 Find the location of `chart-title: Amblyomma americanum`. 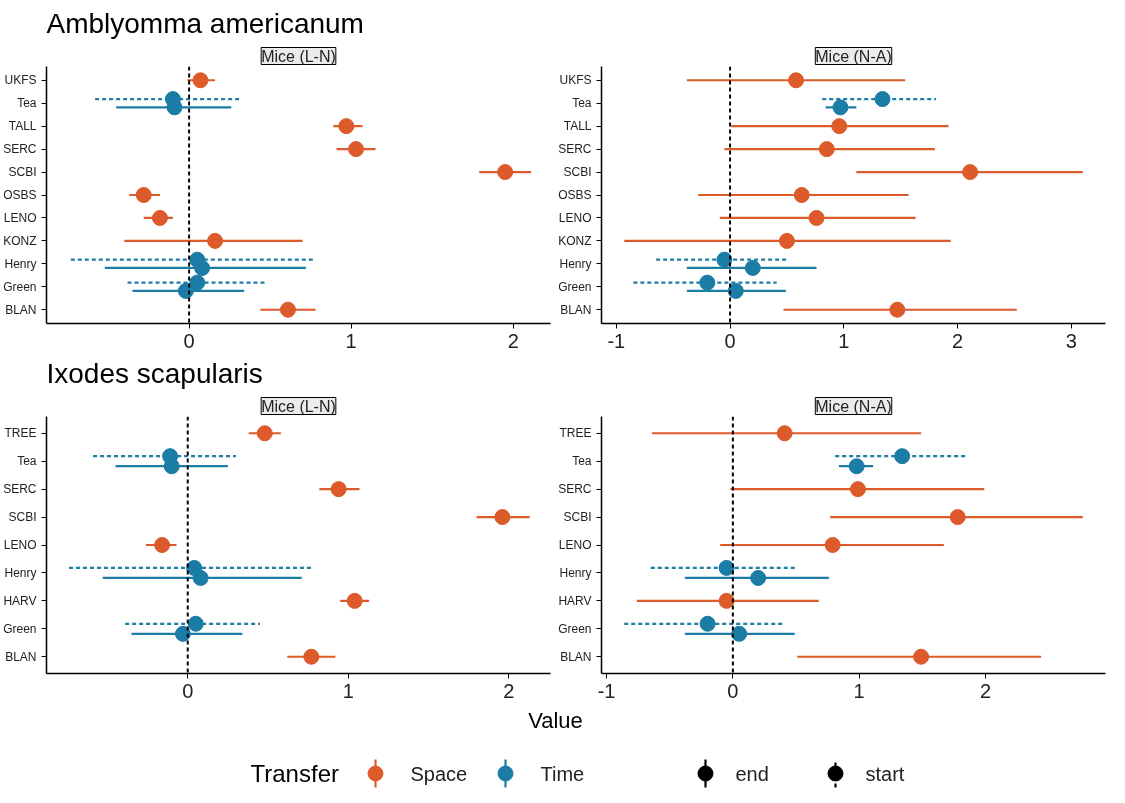

chart-title: Amblyomma americanum is located at coordinates (205, 23).